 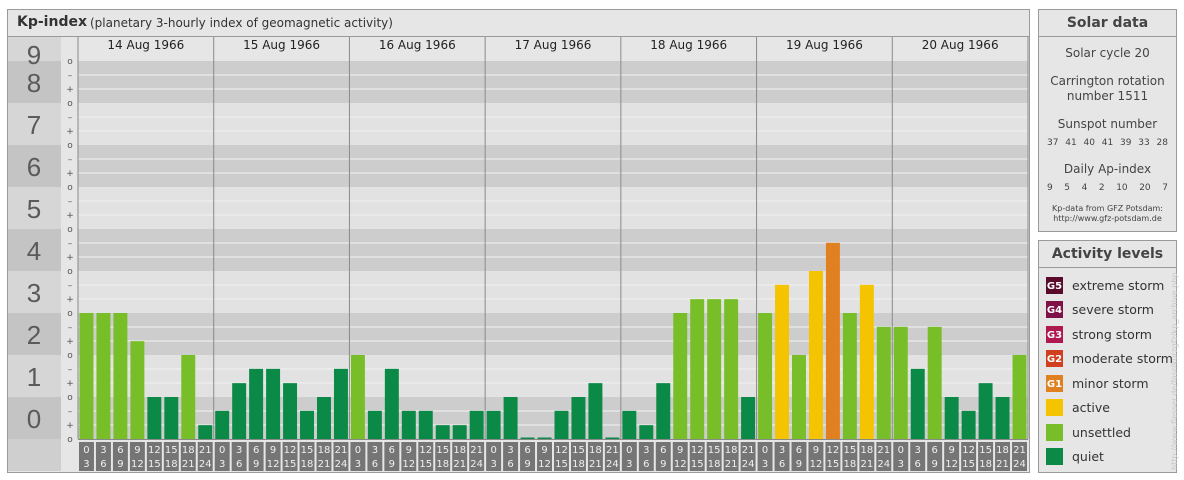 I want to click on legend-item-minor-storm: G1 minor storm, so click(x=1097, y=383).